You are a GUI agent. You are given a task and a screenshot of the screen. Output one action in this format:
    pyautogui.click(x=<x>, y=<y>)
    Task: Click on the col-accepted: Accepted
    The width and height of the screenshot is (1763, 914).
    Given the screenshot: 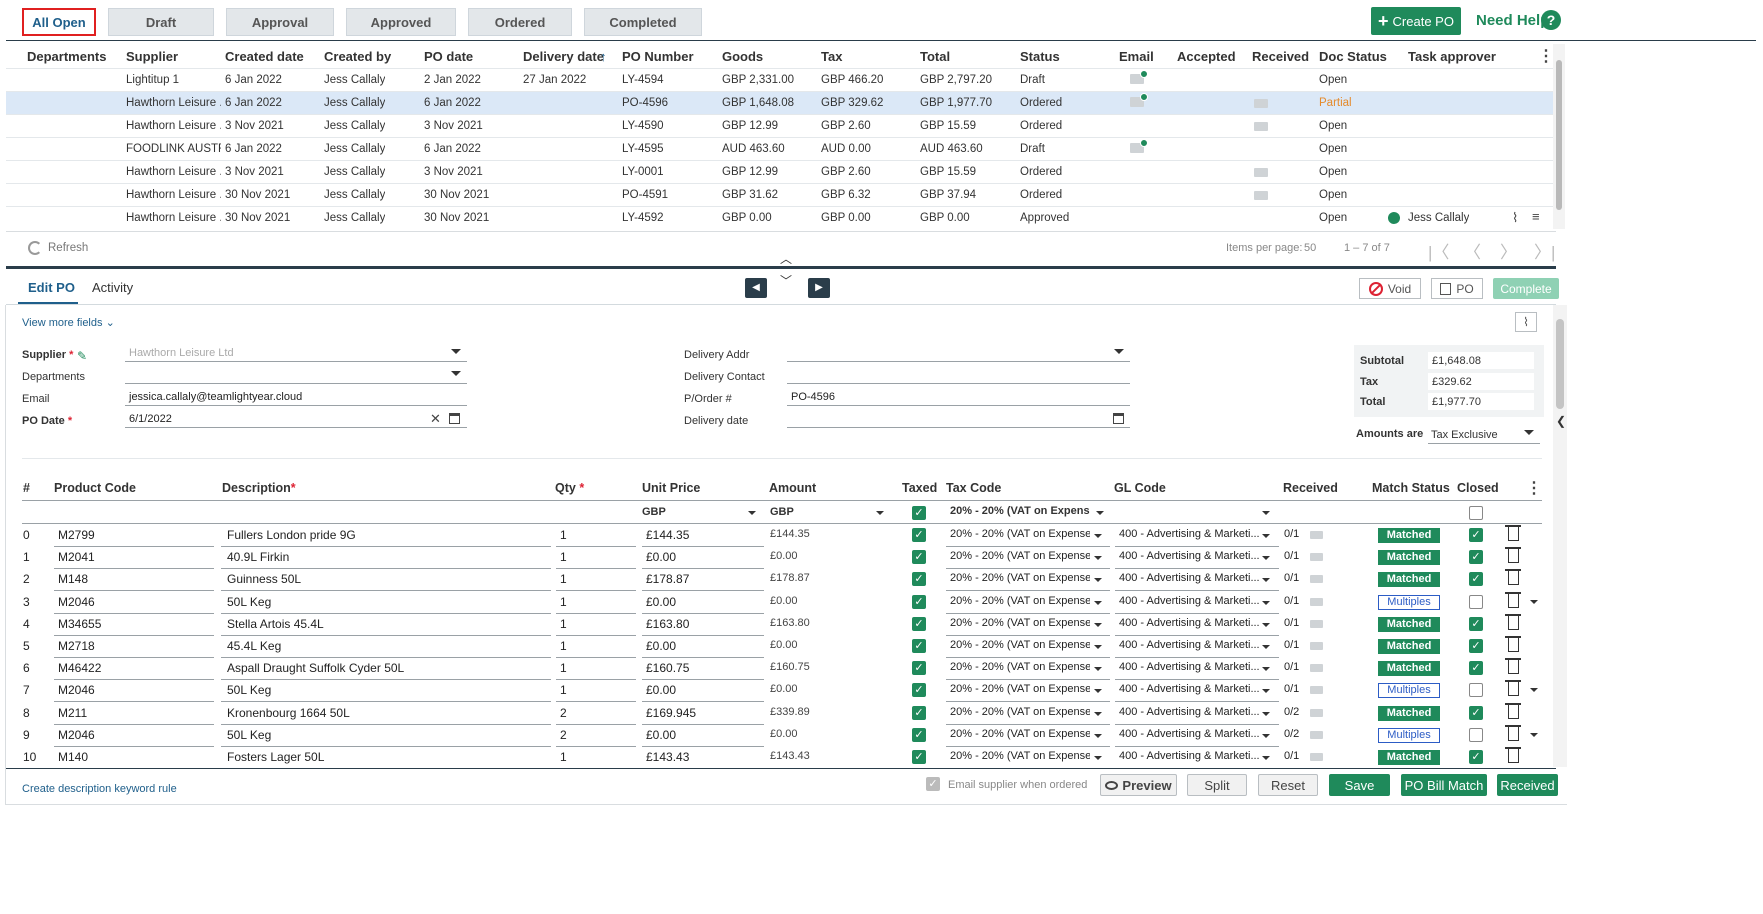 What is the action you would take?
    pyautogui.click(x=1206, y=56)
    